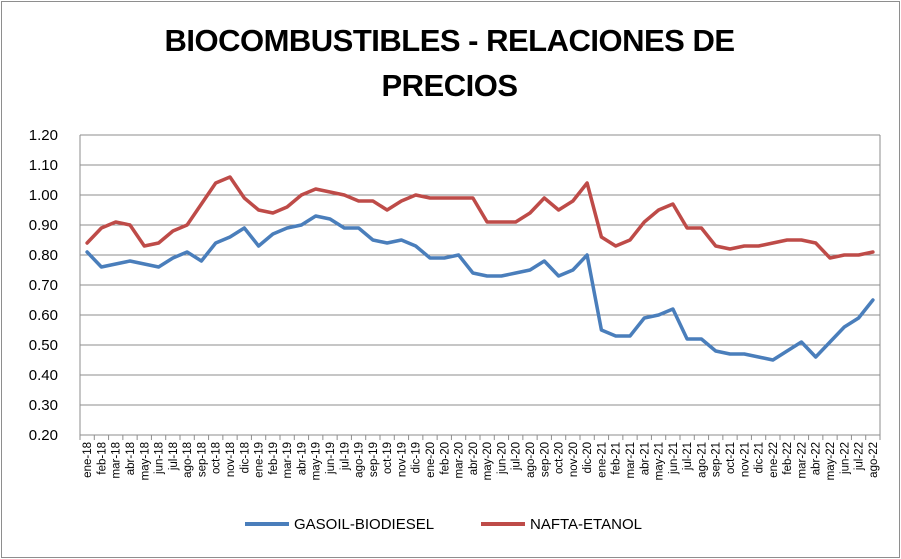 The width and height of the screenshot is (901, 559). What do you see at coordinates (445, 458) in the screenshot?
I see `x-tick-label: feb-20` at bounding box center [445, 458].